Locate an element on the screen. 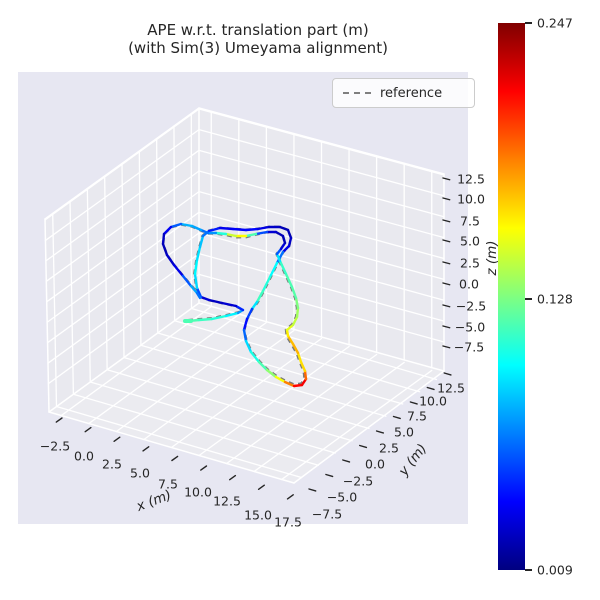 This screenshot has height=600, width=600. colorbar-tick-label: 0.009 is located at coordinates (555, 570).